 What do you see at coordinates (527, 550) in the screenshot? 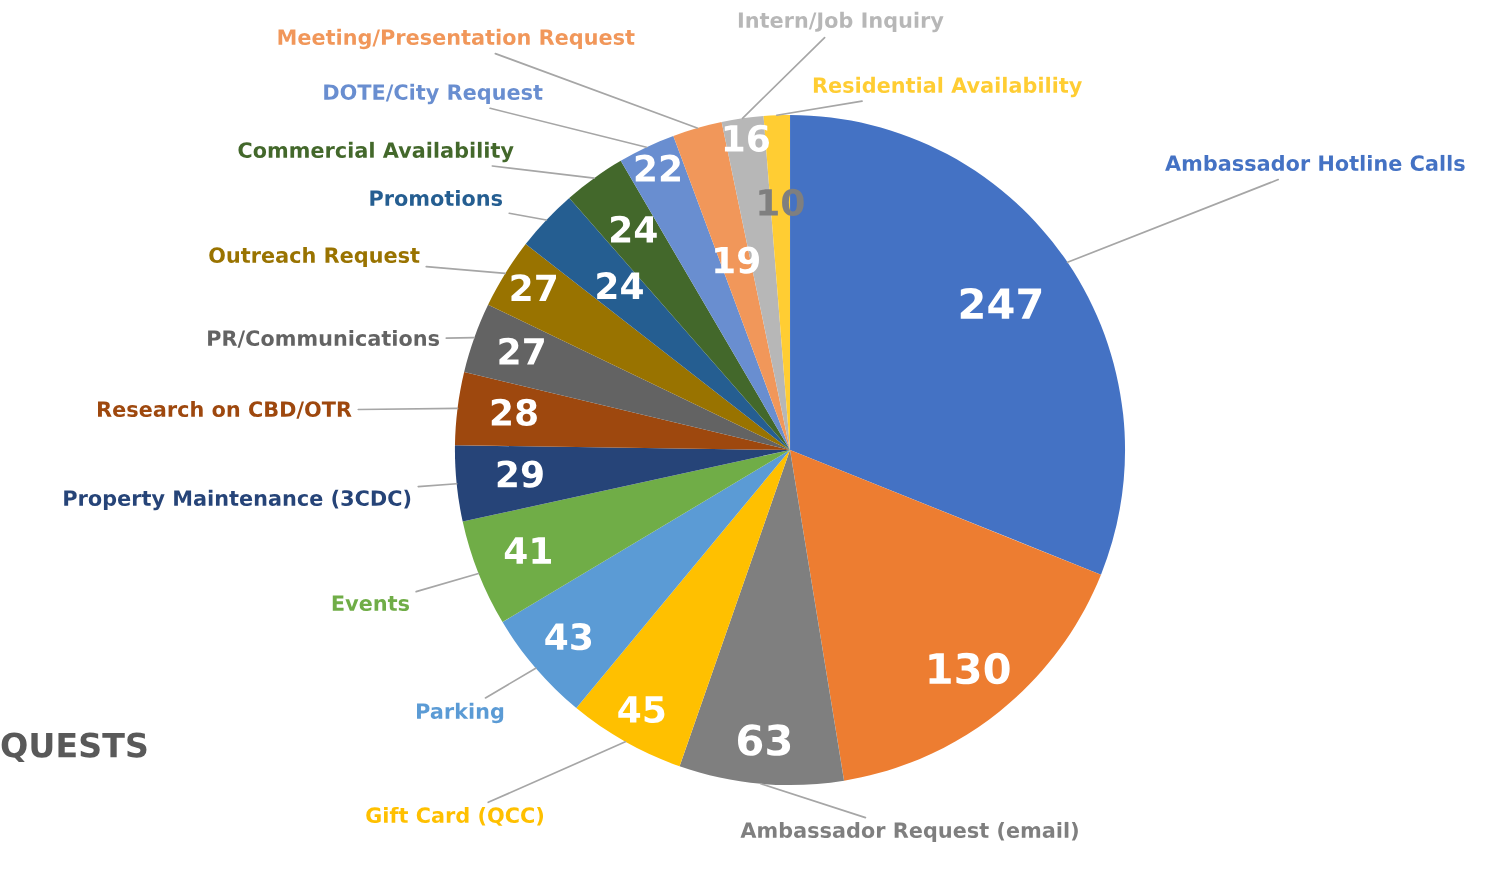
I see `data-label: 41` at bounding box center [527, 550].